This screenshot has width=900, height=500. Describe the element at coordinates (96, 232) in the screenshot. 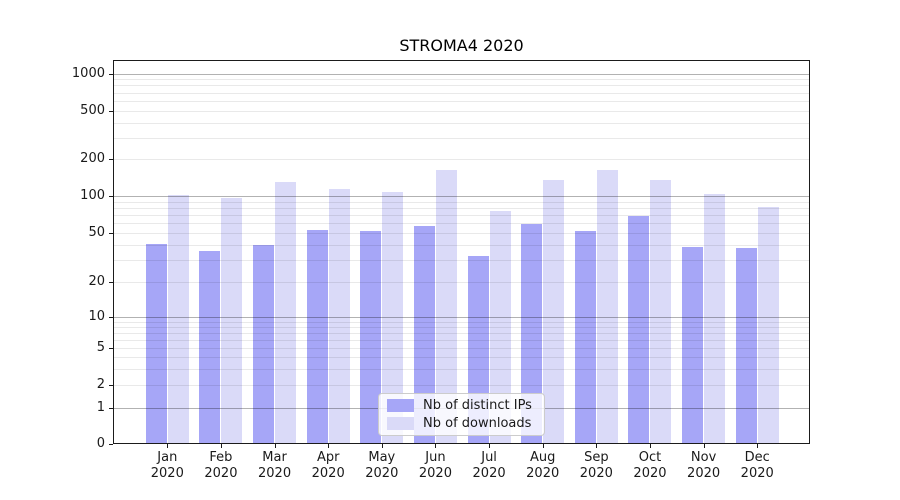

I see `y-tick-label: 50` at that location.